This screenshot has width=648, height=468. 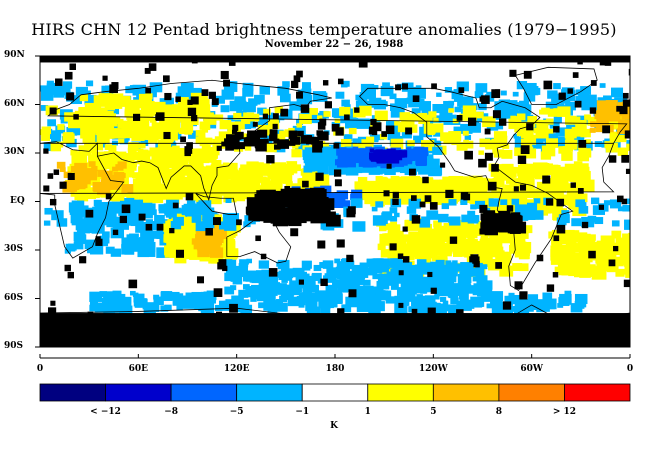 What do you see at coordinates (216, 204) in the screenshot?
I see `coastline` at bounding box center [216, 204].